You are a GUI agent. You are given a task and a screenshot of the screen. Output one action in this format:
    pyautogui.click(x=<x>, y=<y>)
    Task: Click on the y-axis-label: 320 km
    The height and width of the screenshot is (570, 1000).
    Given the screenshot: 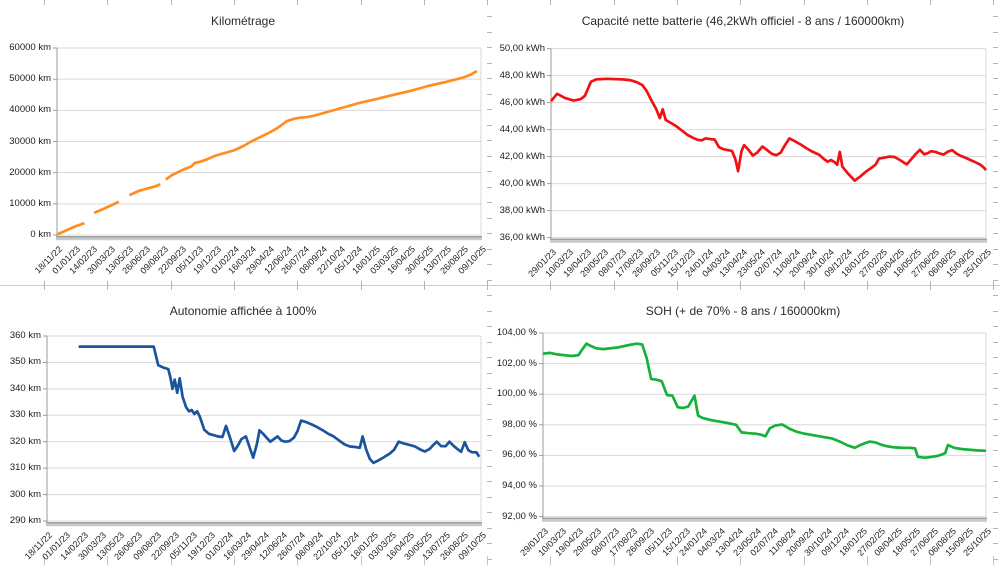 What is the action you would take?
    pyautogui.click(x=25, y=441)
    